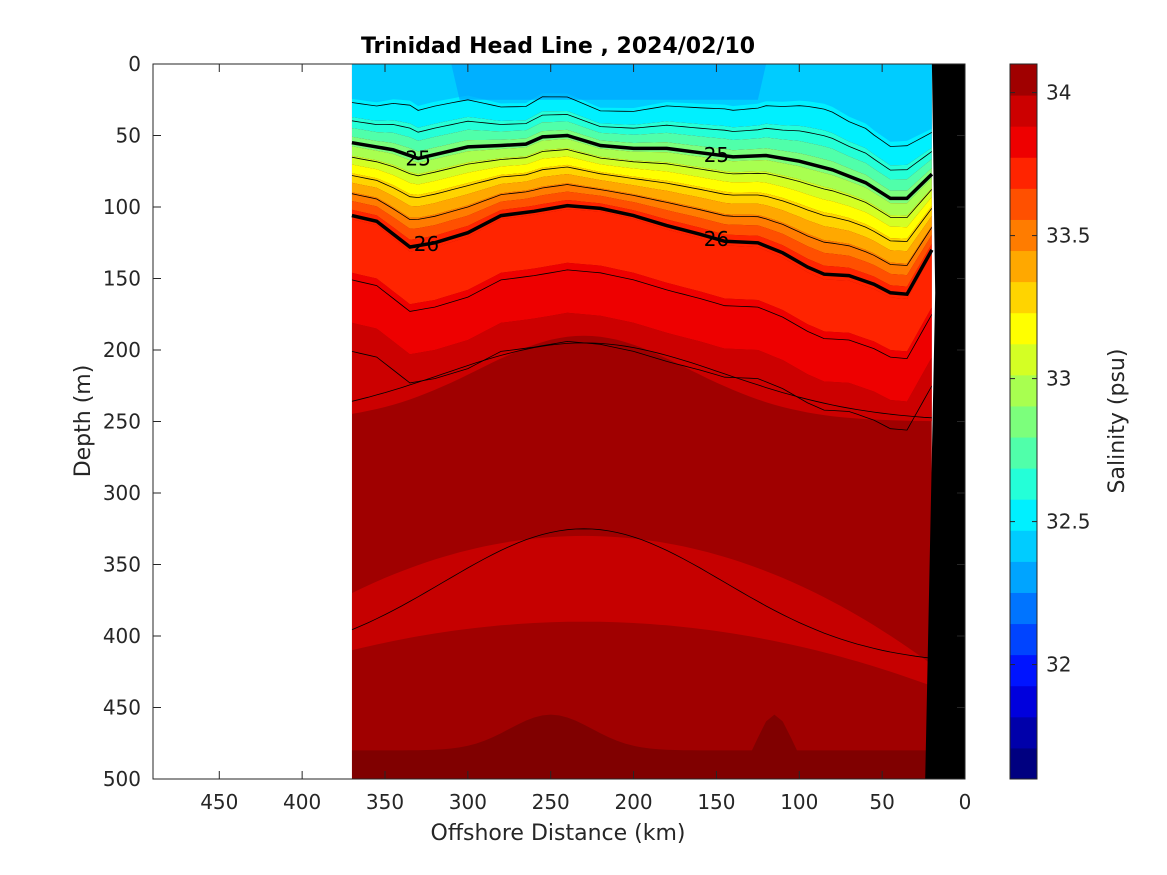 The width and height of the screenshot is (1167, 875). I want to click on x-tick-label: 0, so click(965, 802).